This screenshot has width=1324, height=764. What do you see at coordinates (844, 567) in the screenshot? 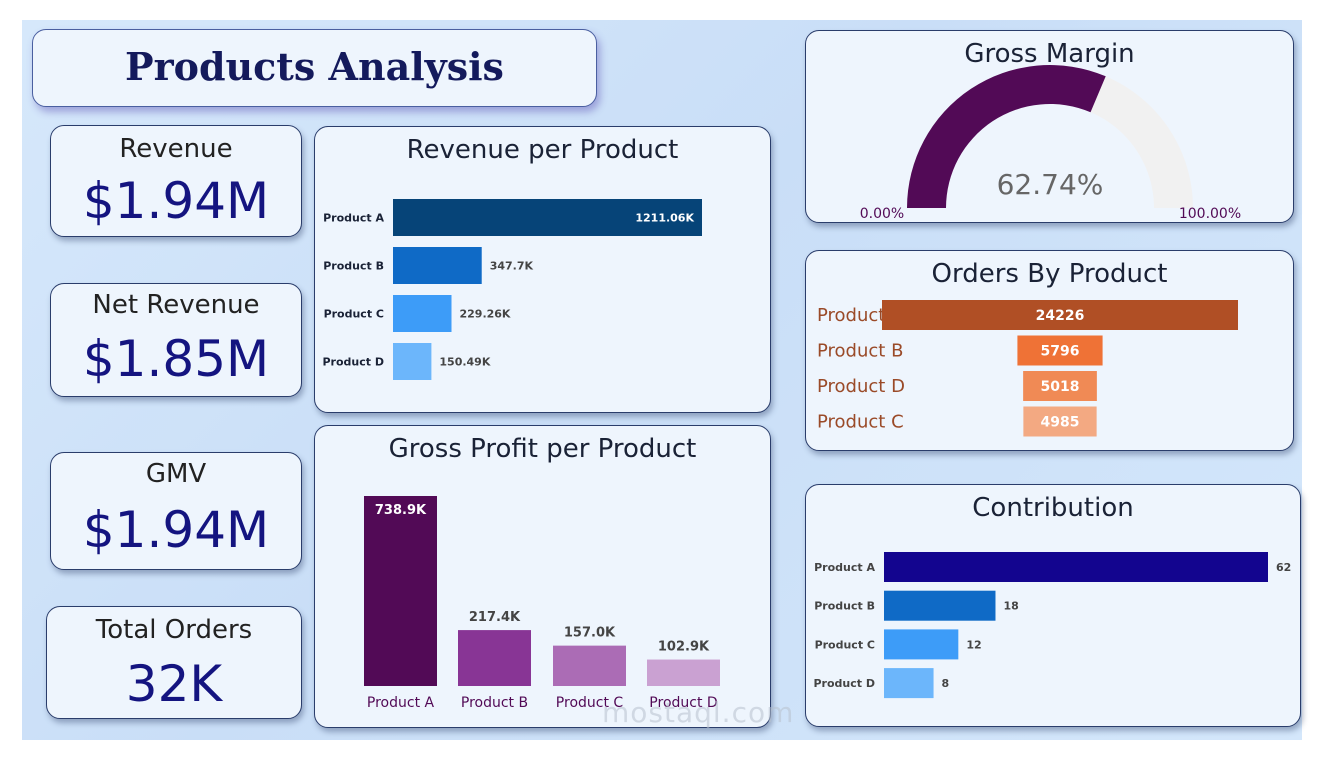
I see `contribution-tick-label-product-a: Product A` at bounding box center [844, 567].